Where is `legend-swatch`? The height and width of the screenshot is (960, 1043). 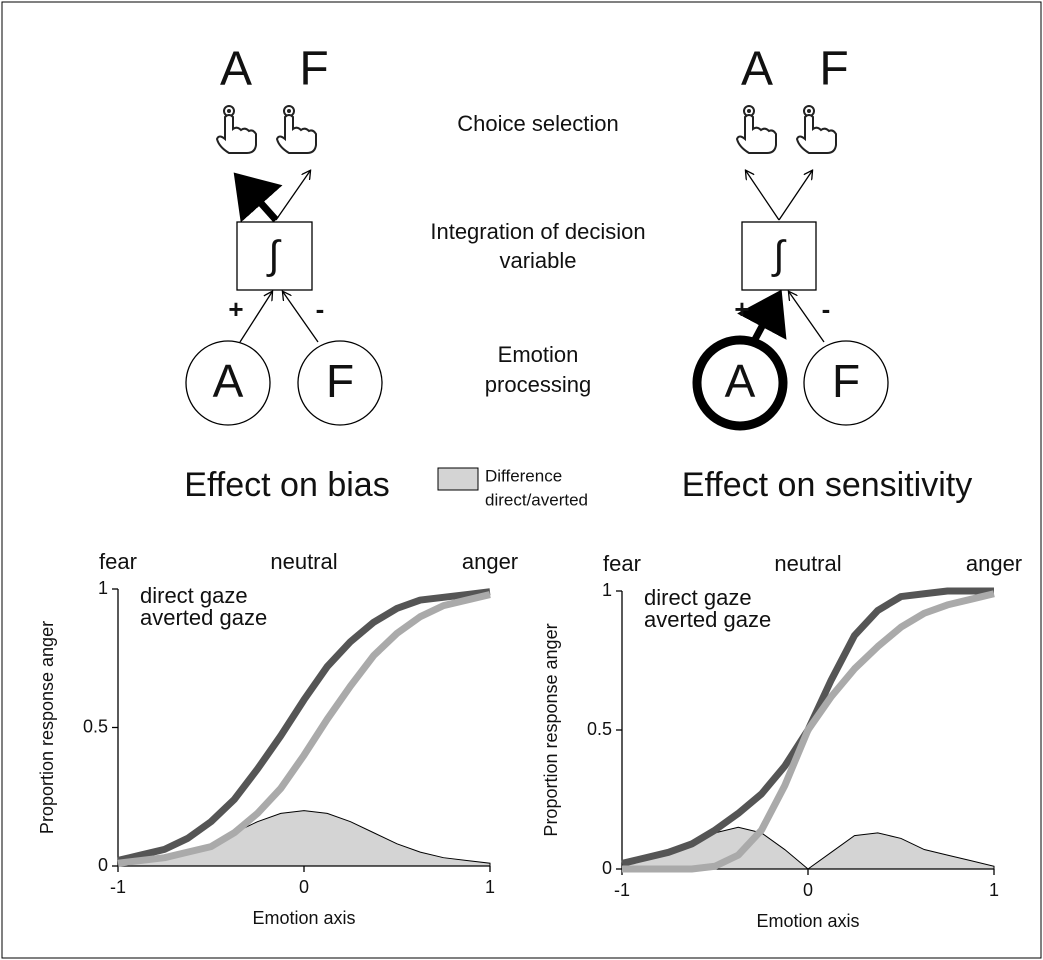
legend-swatch is located at coordinates (458, 479).